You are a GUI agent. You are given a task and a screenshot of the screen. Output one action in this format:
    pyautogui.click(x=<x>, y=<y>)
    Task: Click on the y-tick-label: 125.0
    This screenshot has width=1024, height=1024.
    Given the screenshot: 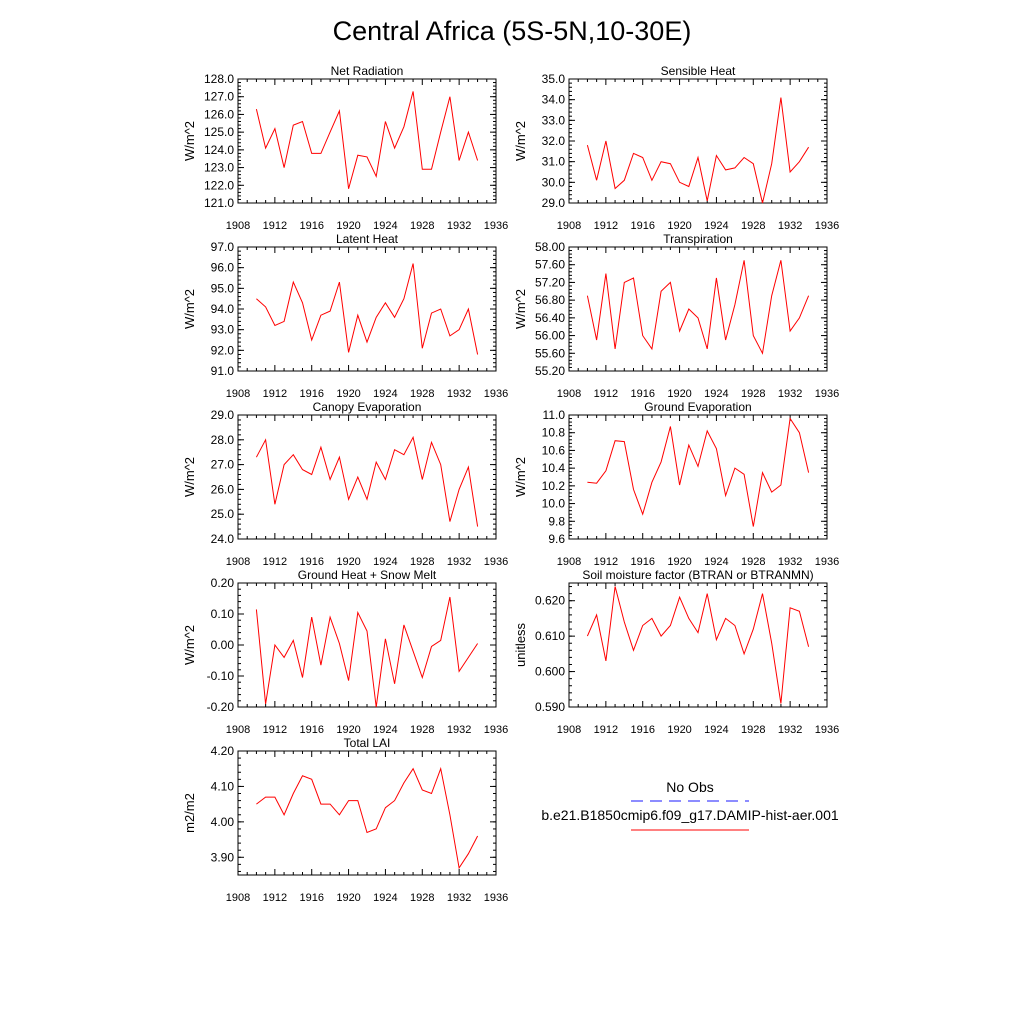 What is the action you would take?
    pyautogui.click(x=219, y=132)
    